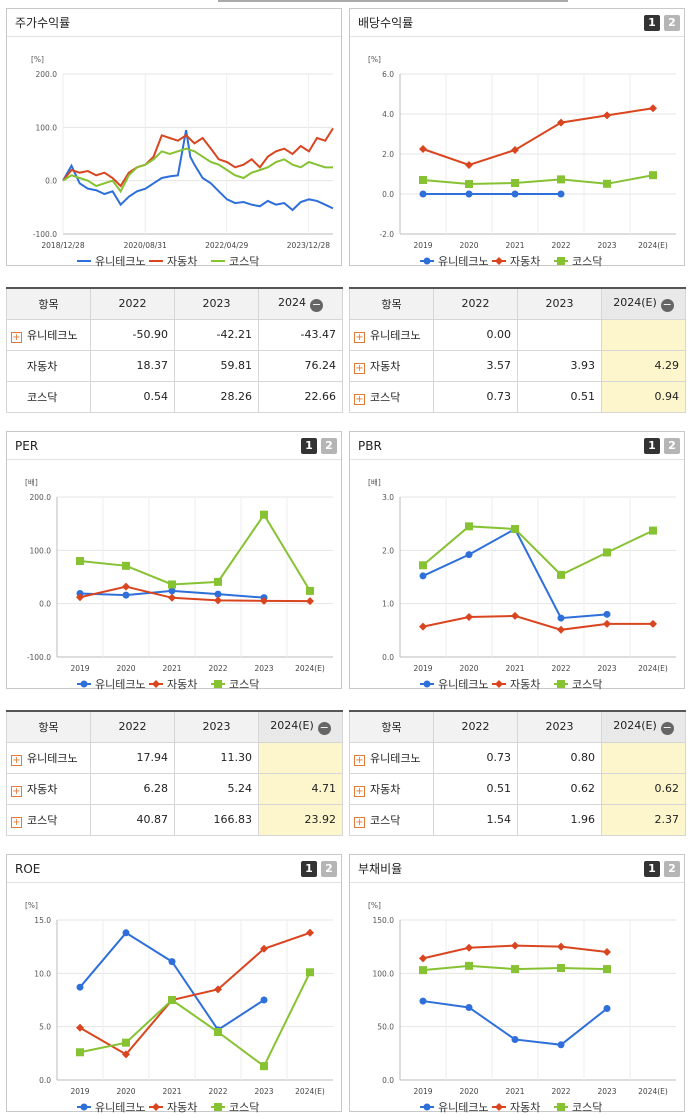 This screenshot has width=691, height=1115. I want to click on y-axis-unit: [배], so click(374, 482).